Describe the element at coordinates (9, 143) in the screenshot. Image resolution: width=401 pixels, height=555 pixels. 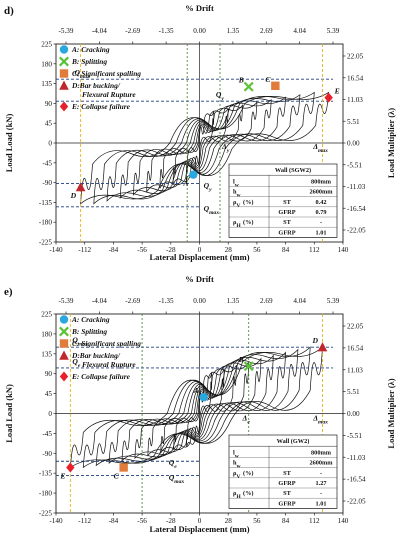
I see `y-axis-title: Load Load (kN)` at that location.